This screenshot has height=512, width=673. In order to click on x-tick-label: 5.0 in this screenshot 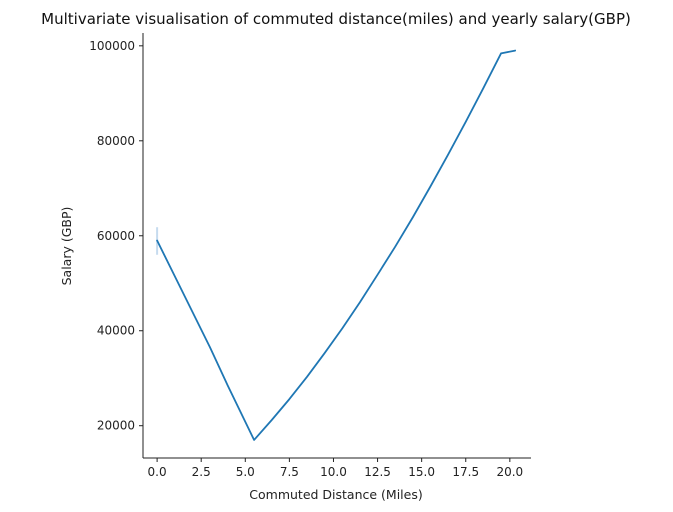, I will do `click(245, 472)`.